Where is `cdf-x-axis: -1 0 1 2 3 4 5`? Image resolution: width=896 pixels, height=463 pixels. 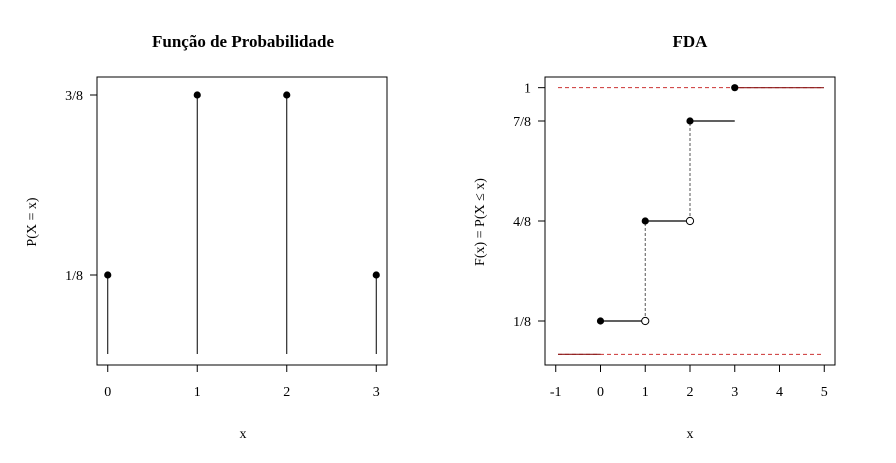
cdf-x-axis: -1 0 1 2 3 4 5 is located at coordinates (689, 382).